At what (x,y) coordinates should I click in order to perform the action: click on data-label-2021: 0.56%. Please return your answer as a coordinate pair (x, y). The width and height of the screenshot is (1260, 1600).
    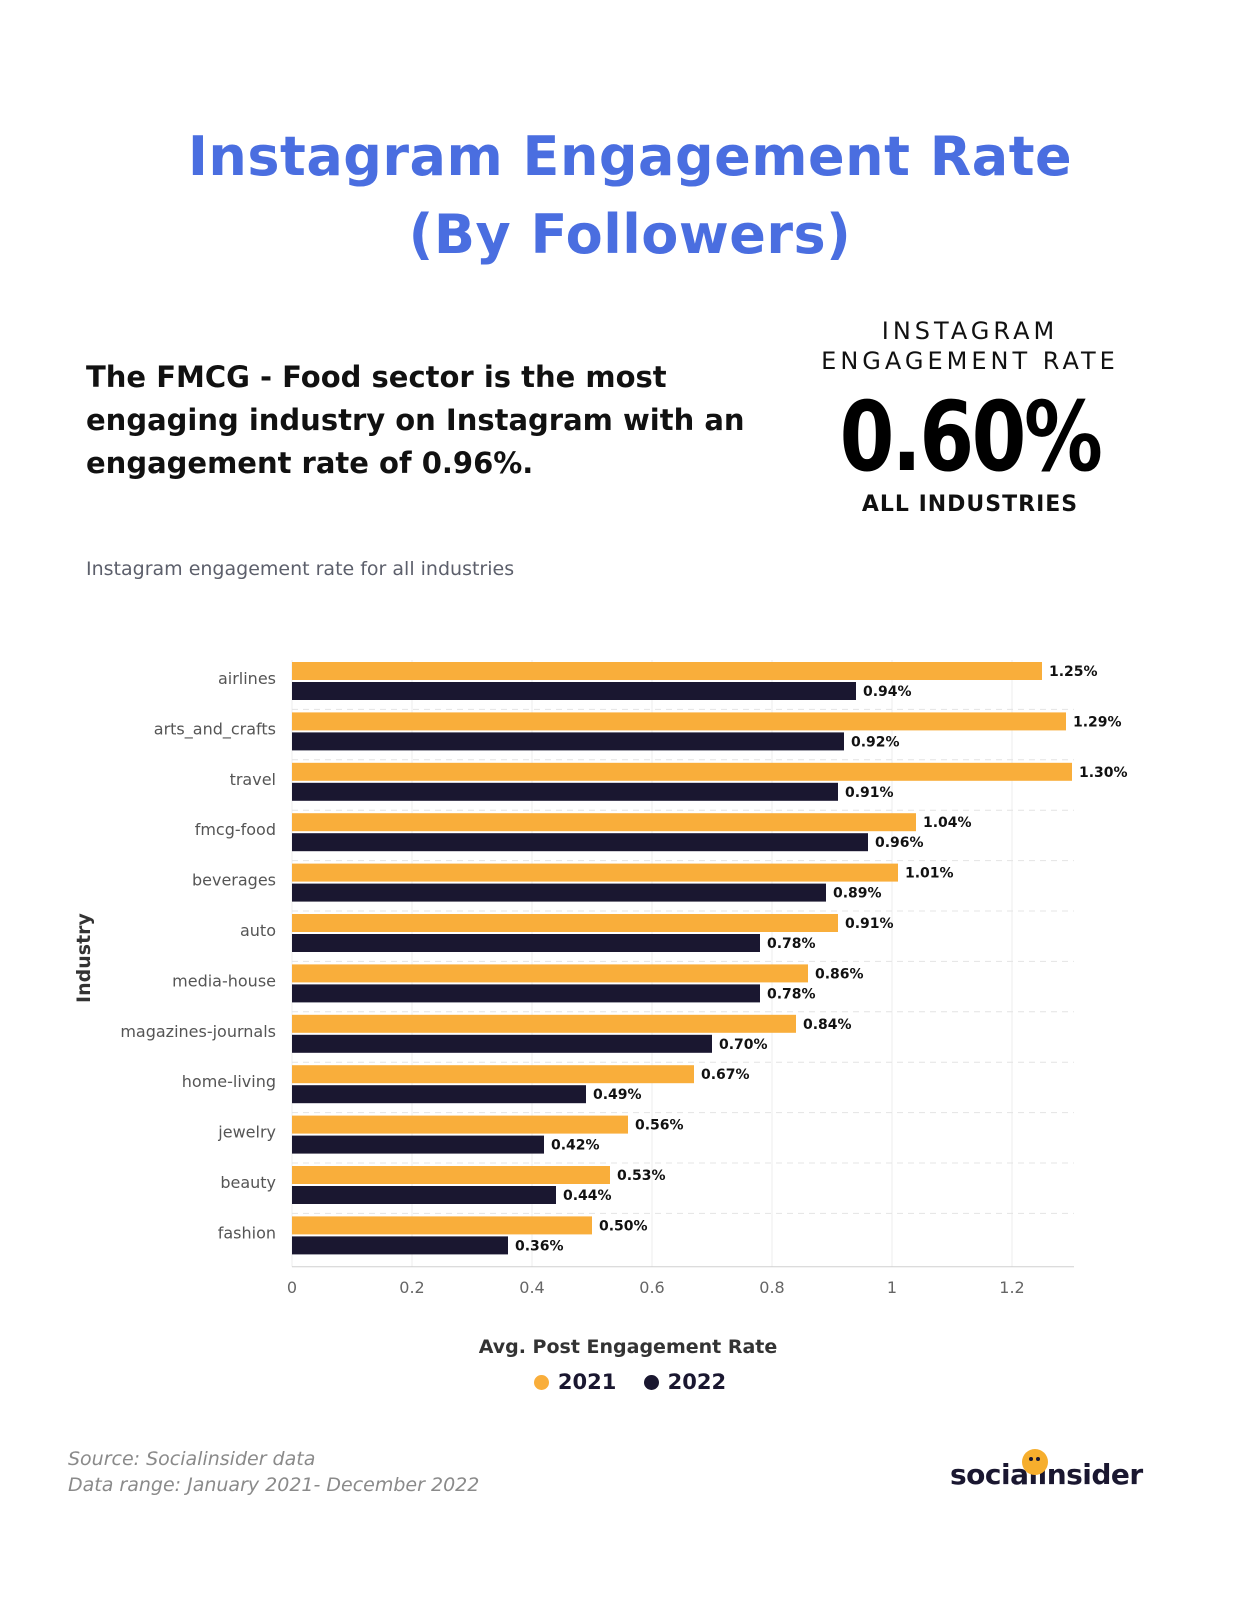
    Looking at the image, I should click on (659, 1126).